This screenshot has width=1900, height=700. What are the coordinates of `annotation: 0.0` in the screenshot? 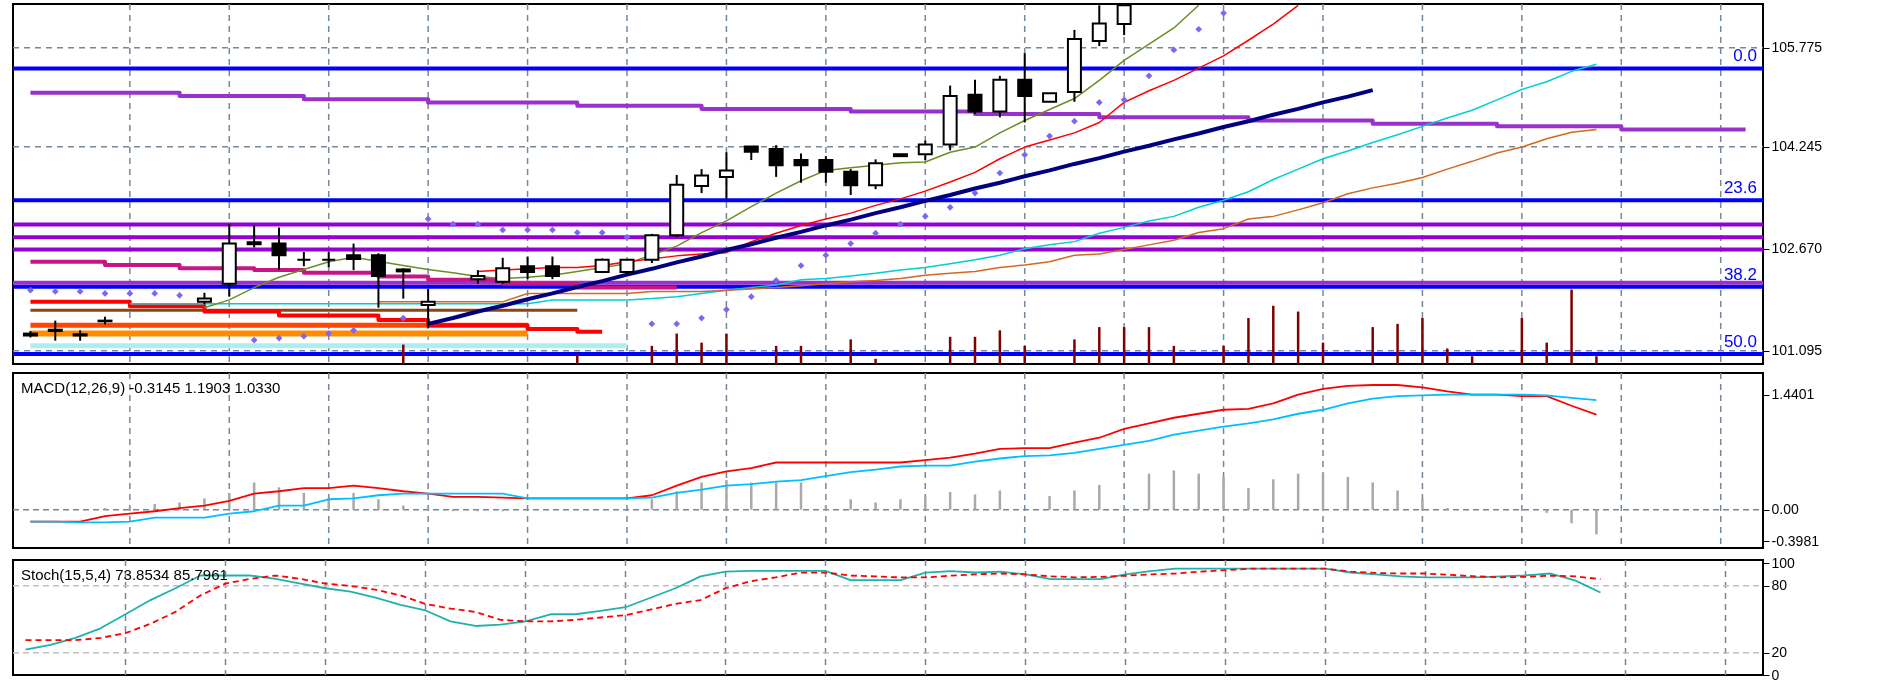 It's located at (1745, 56).